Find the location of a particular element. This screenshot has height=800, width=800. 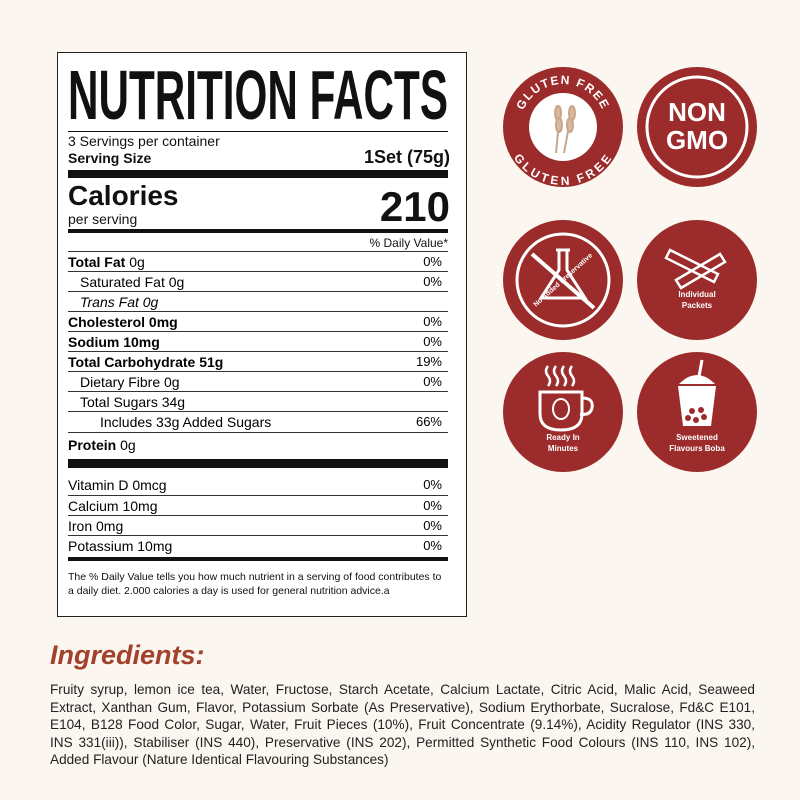

nutrient-row: Includes 33g Added Sugars 66% is located at coordinates (258, 421).